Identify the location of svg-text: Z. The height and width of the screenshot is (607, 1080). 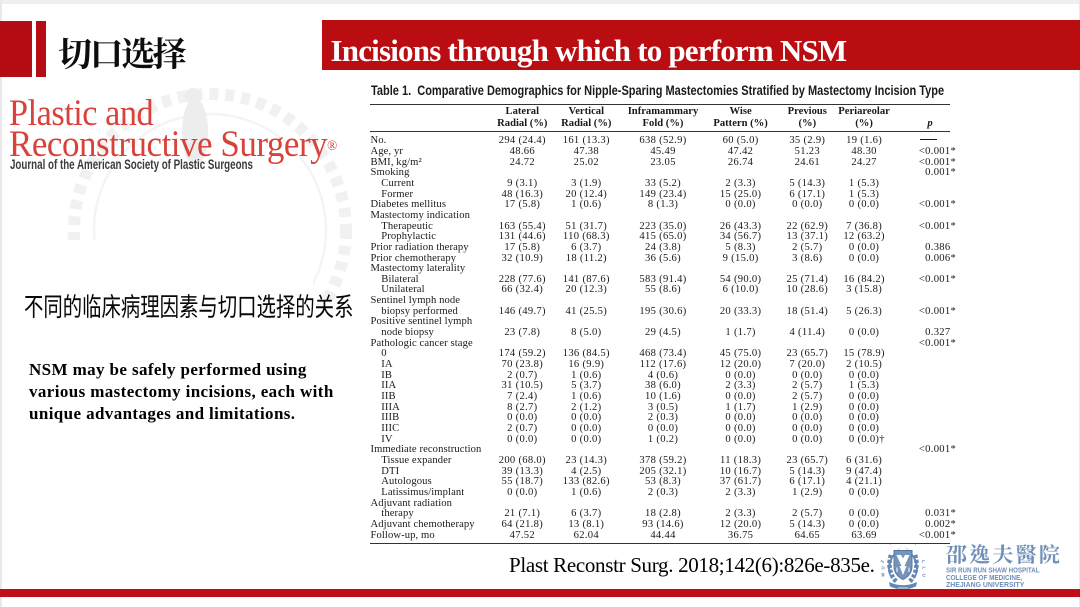
(882, 561).